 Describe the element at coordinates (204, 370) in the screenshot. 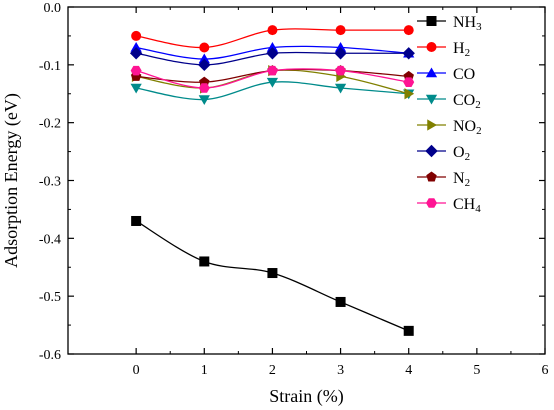

I see `x-tick-label: 1` at that location.